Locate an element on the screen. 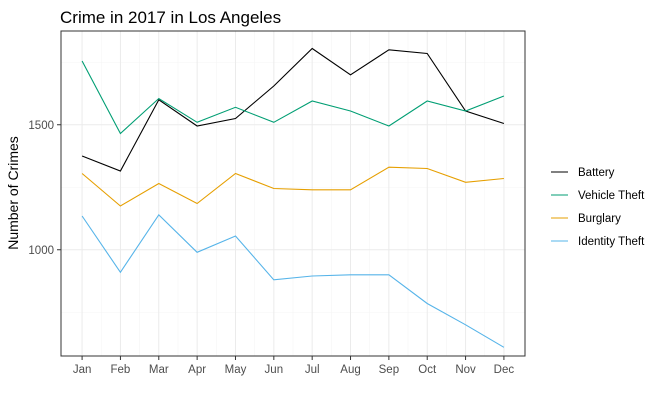 This screenshot has width=663, height=403. x-tick-label: May is located at coordinates (236, 370).